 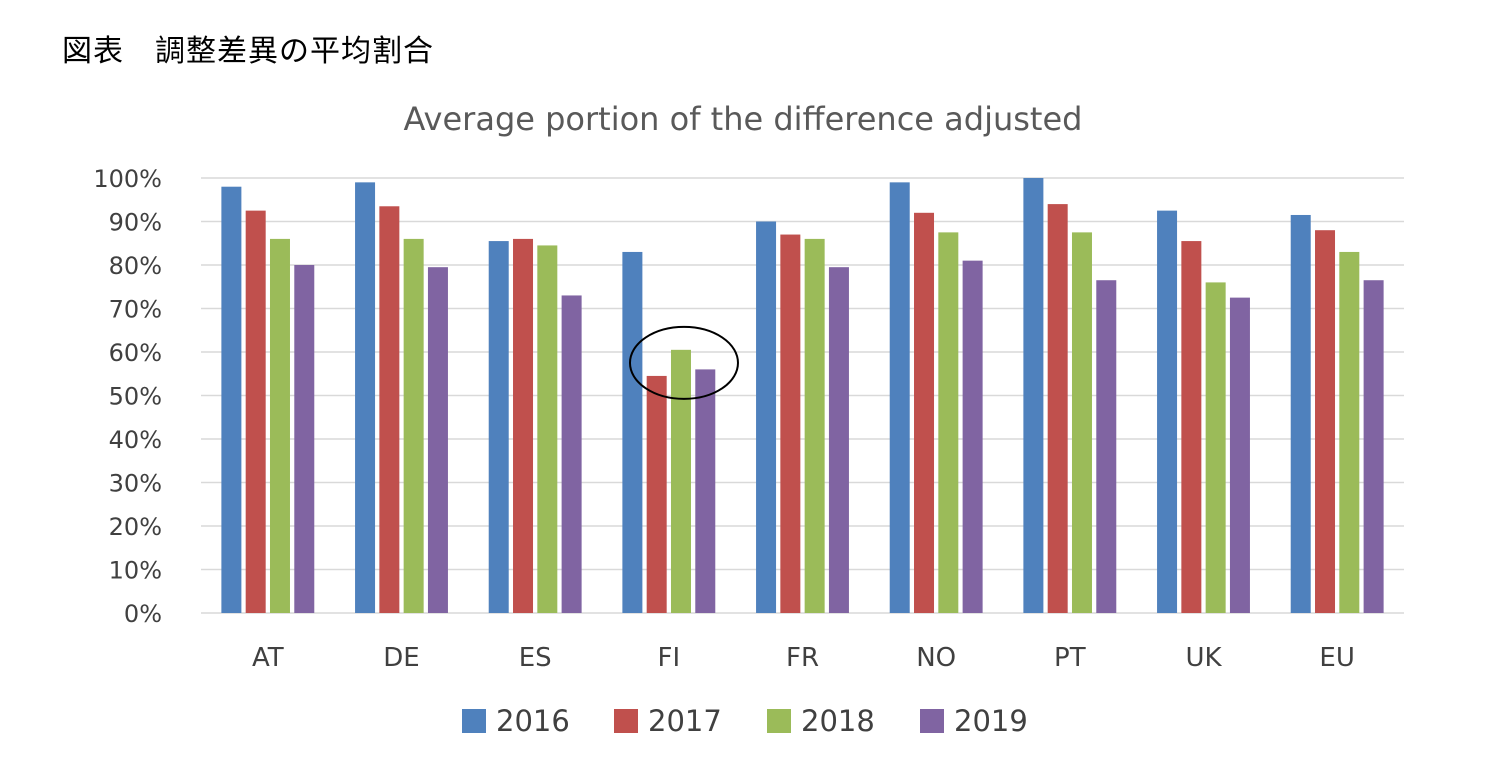 I want to click on x-tick-label: DE, so click(x=401, y=658).